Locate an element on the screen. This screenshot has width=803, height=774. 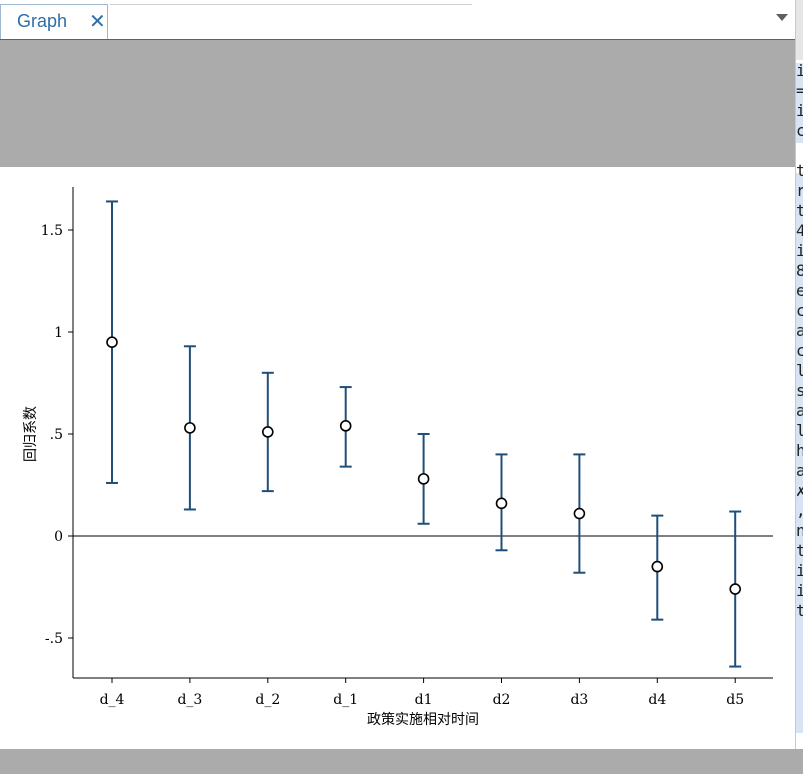
tab-underline is located at coordinates (397, 39).